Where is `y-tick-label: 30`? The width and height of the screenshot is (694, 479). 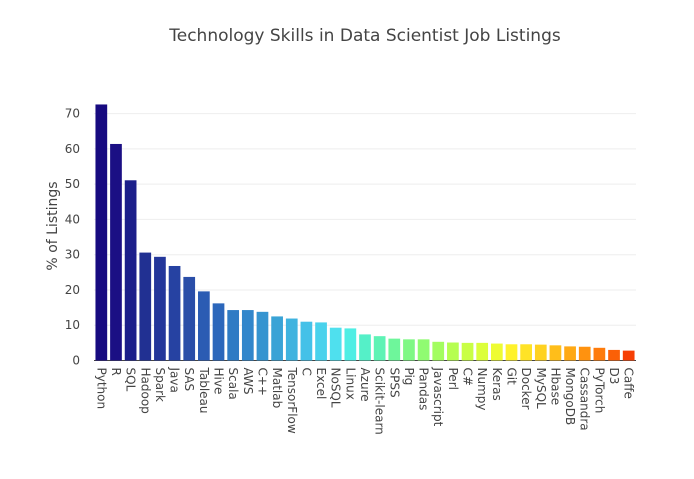 y-tick-label: 30 is located at coordinates (72, 255).